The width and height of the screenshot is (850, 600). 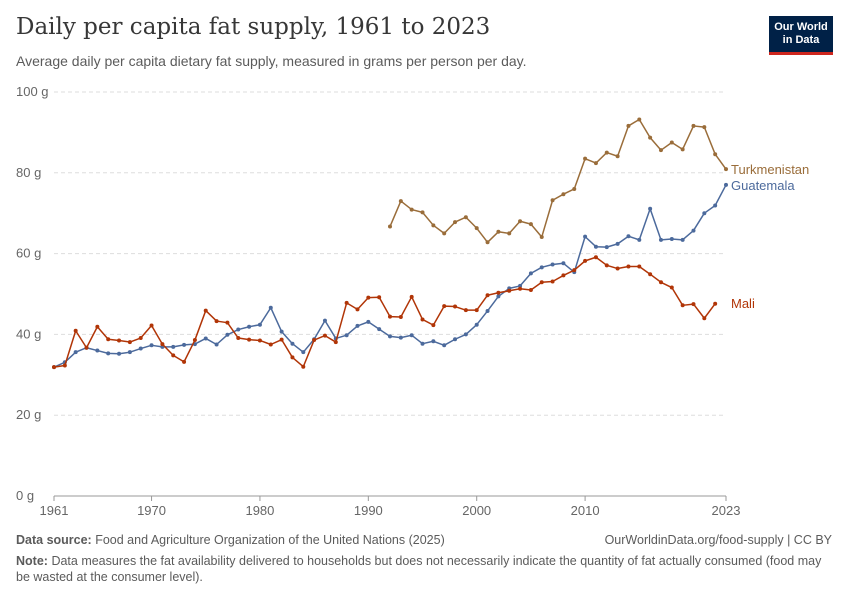 I want to click on owid-logo: Our World in Data, so click(x=801, y=35).